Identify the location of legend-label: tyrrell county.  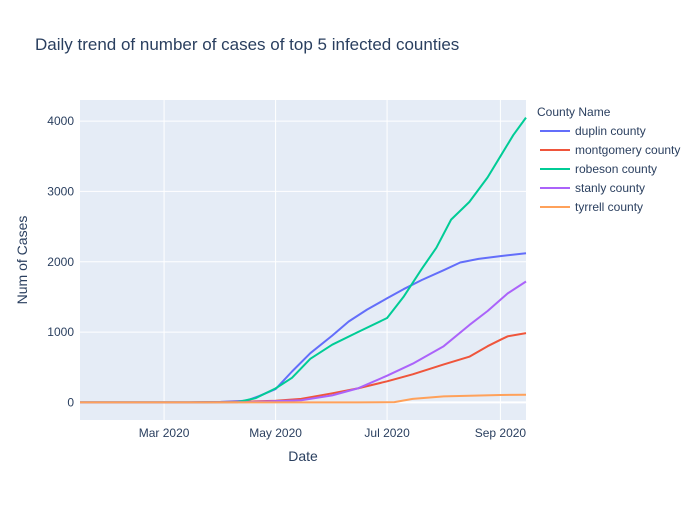
(609, 207).